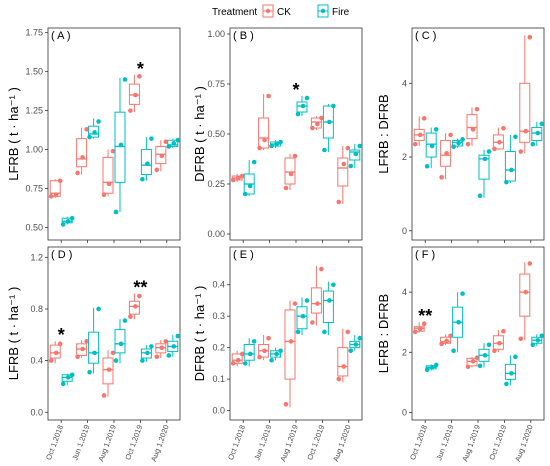 The image size is (550, 466). What do you see at coordinates (262, 443) in the screenshot?
I see `x-tick-label: Jun 1,2019` at bounding box center [262, 443].